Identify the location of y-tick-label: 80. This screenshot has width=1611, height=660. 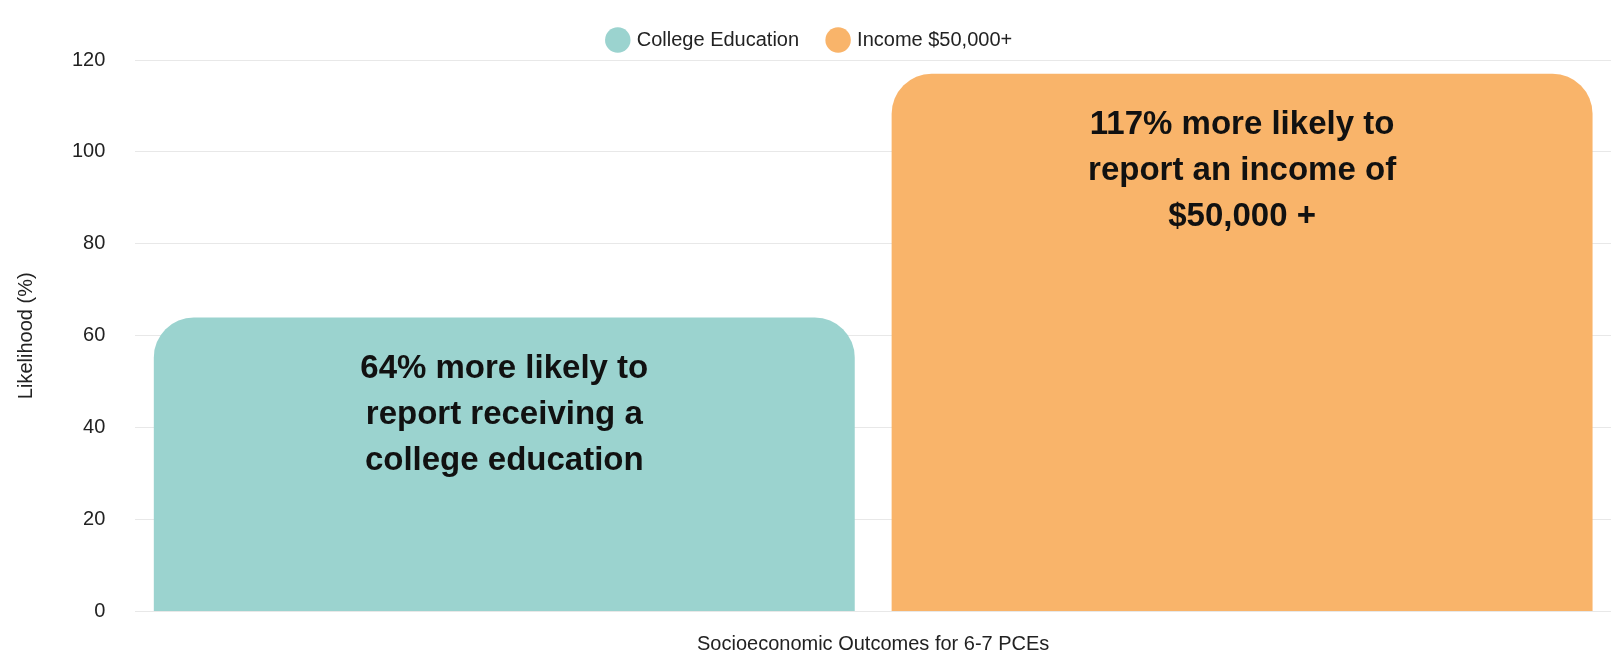
(94, 242).